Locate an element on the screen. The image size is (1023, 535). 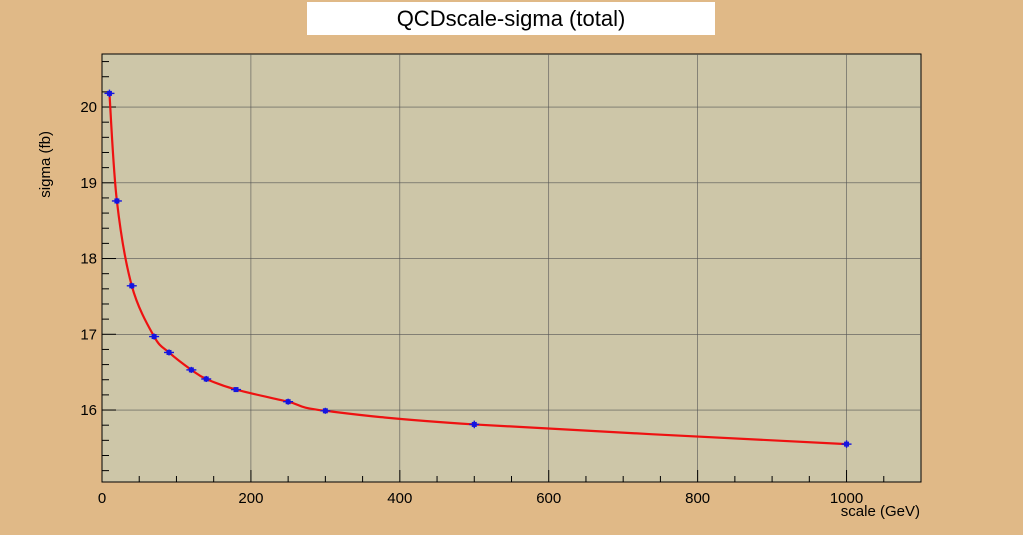
x-tick-label: 600 is located at coordinates (548, 498).